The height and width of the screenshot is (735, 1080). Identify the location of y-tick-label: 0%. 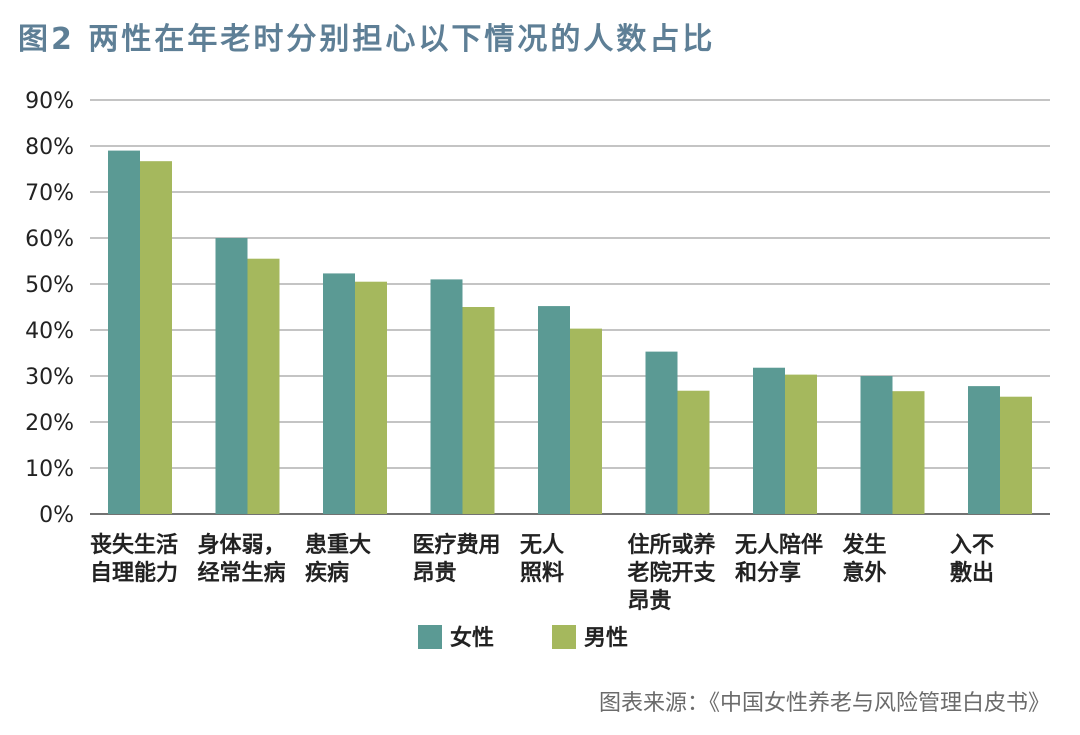
(56, 515).